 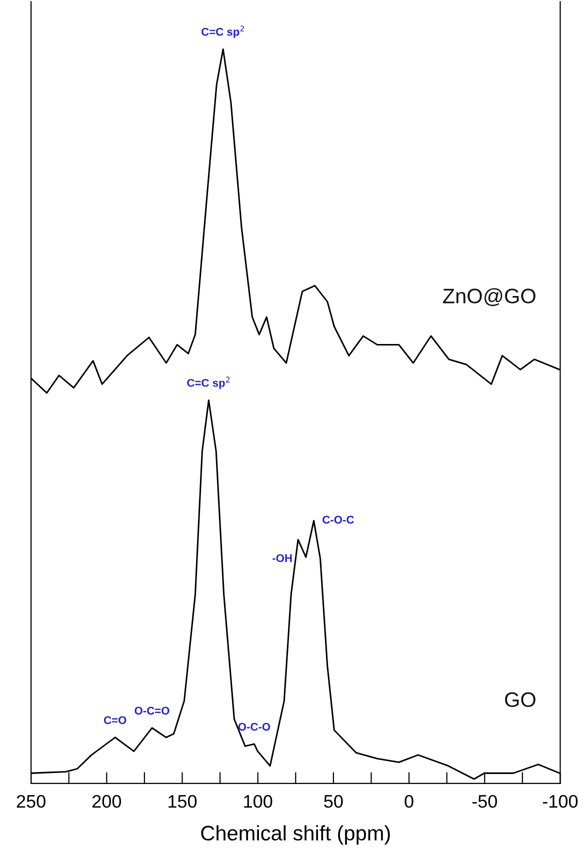 I want to click on annotation: -OH, so click(x=282, y=558).